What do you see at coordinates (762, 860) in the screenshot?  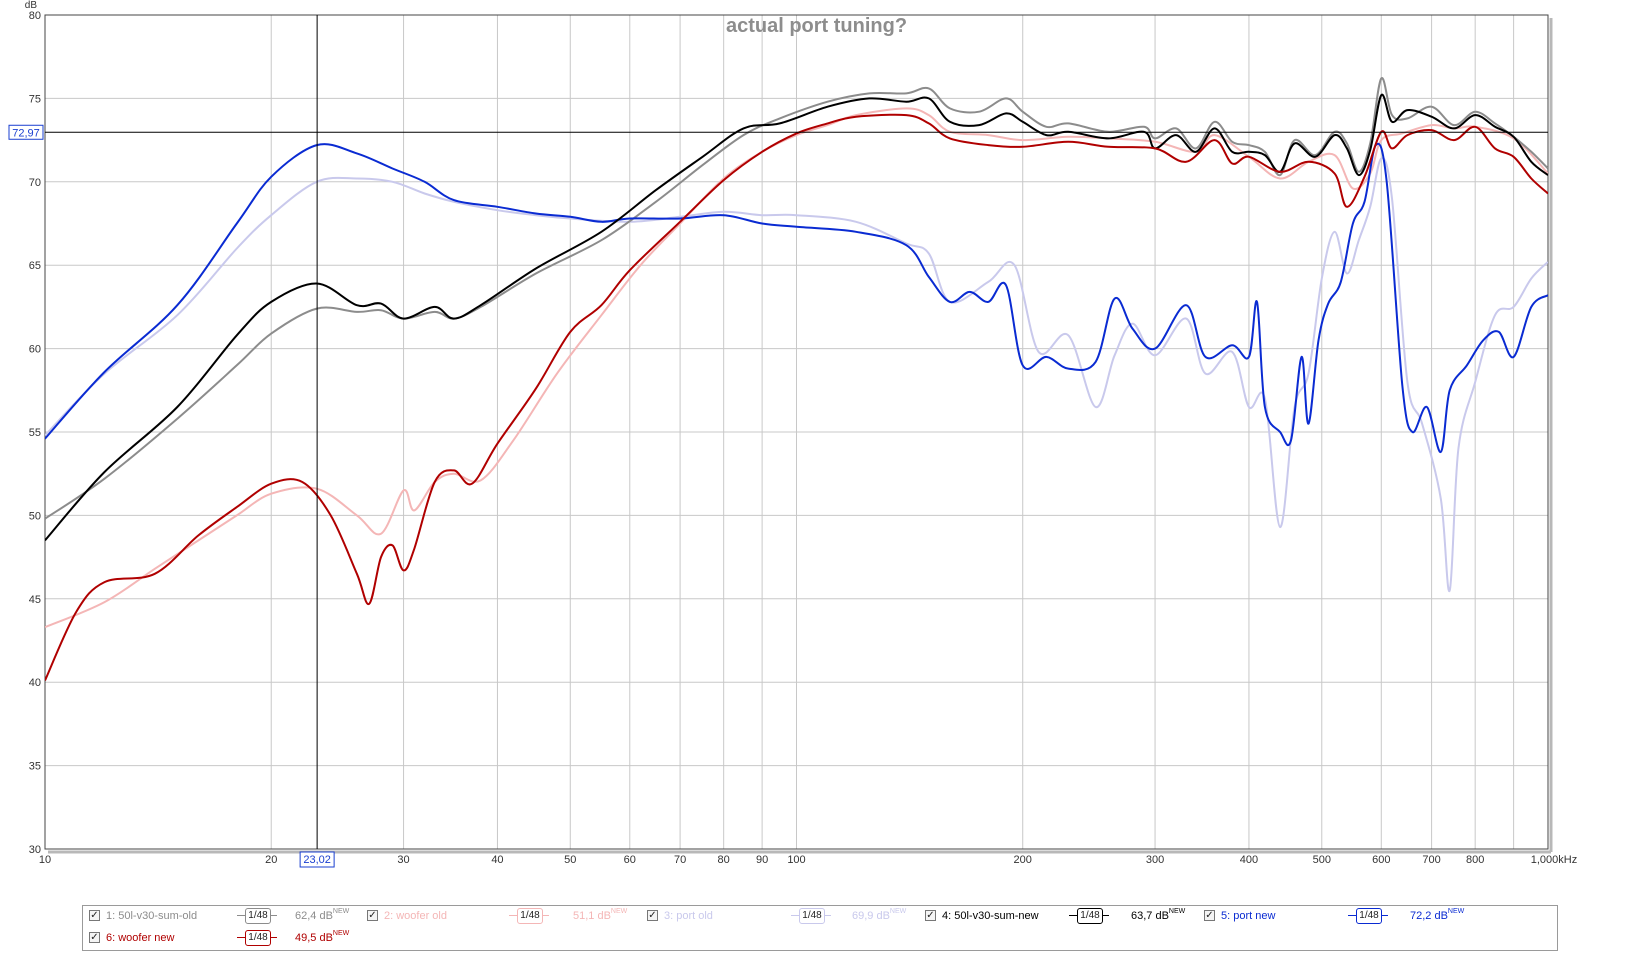 I see `x-tick-label: 90` at bounding box center [762, 860].